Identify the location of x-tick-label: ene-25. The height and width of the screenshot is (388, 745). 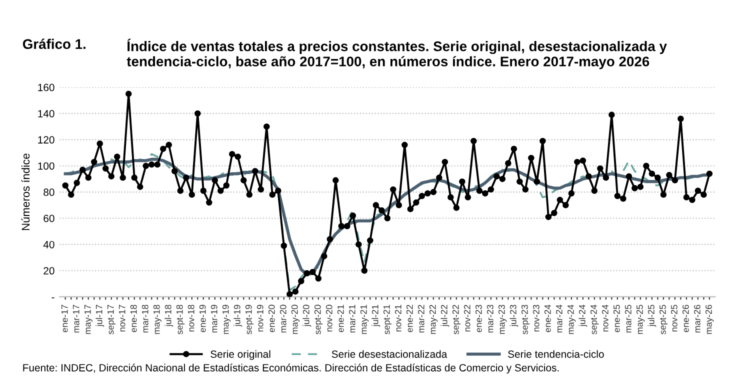
(616, 318).